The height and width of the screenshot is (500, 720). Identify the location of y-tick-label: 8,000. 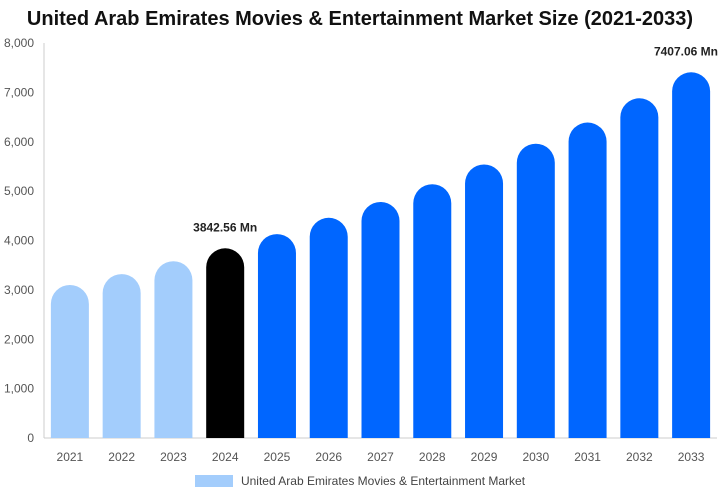
(19, 43).